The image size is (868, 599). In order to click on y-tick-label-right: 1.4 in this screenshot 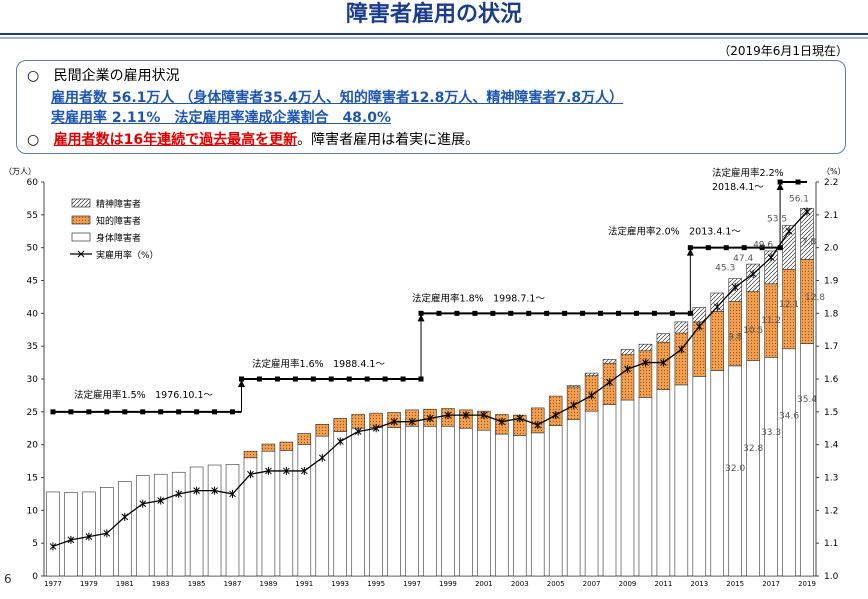, I will do `click(831, 446)`.